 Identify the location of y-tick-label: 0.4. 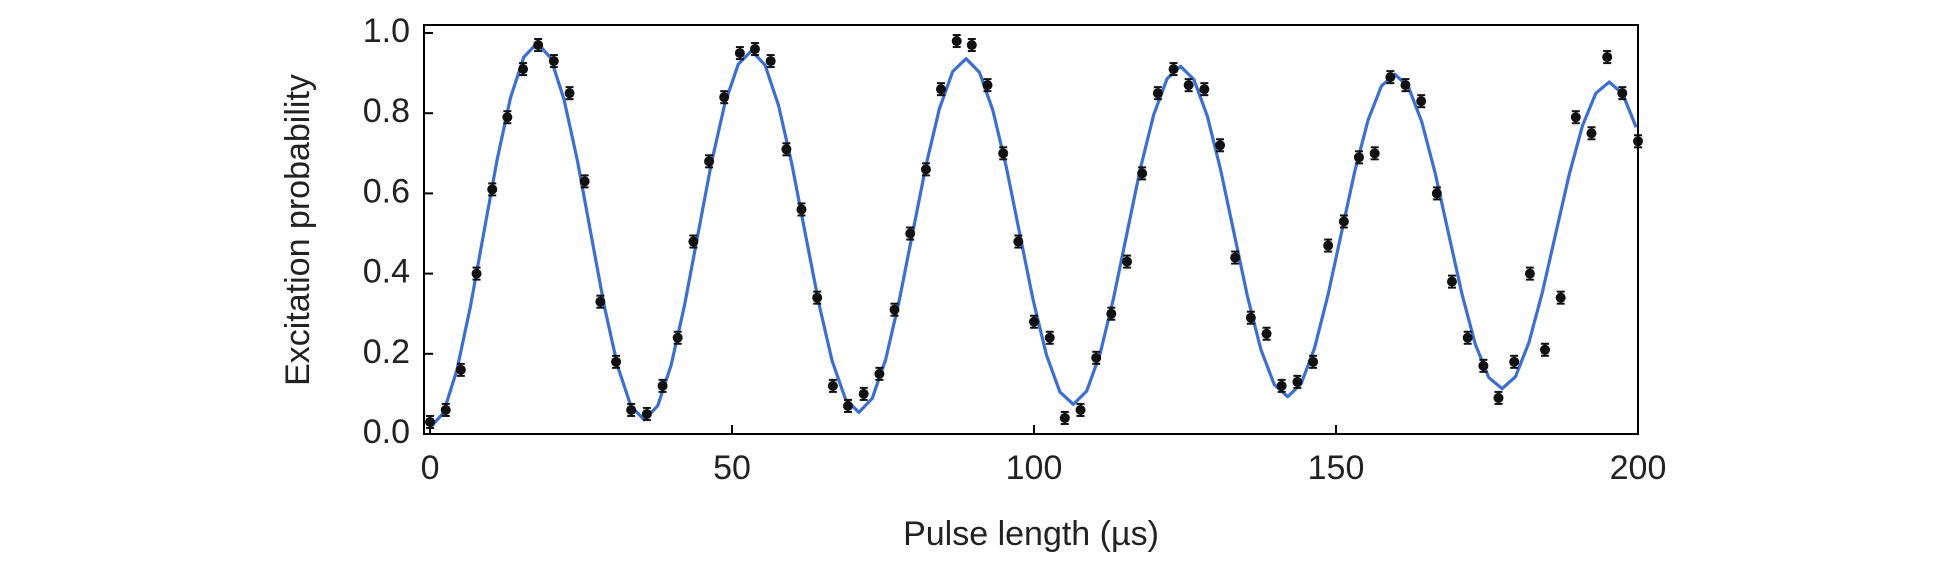
(386, 272).